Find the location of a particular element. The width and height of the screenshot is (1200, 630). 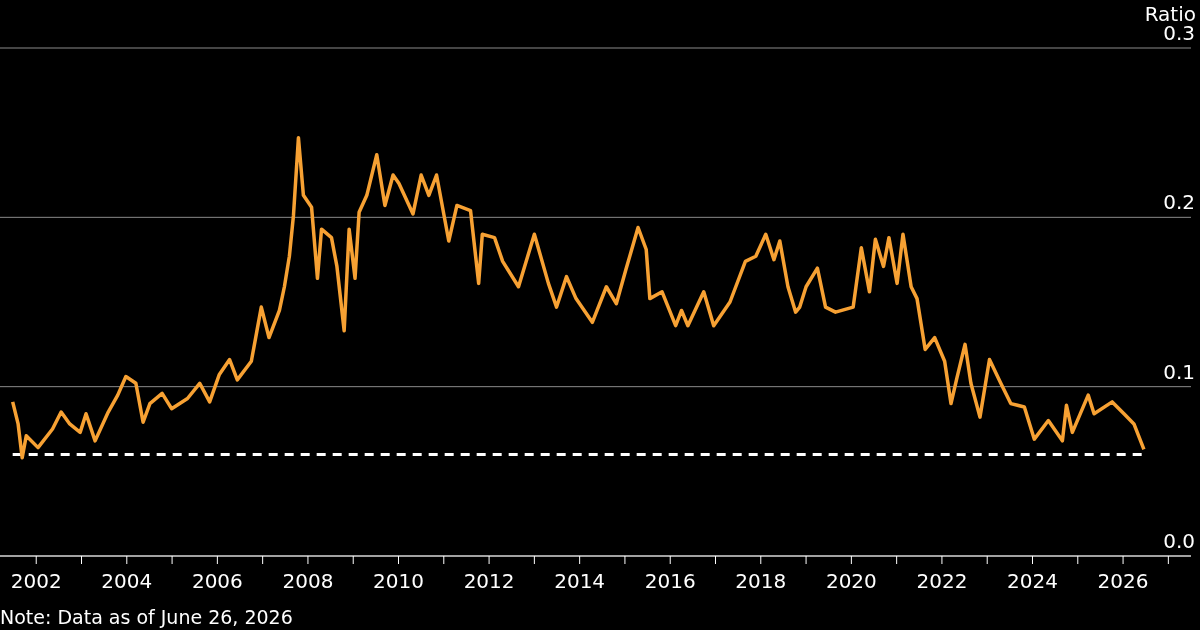

y-tick-label: 0.2 is located at coordinates (1179, 202).